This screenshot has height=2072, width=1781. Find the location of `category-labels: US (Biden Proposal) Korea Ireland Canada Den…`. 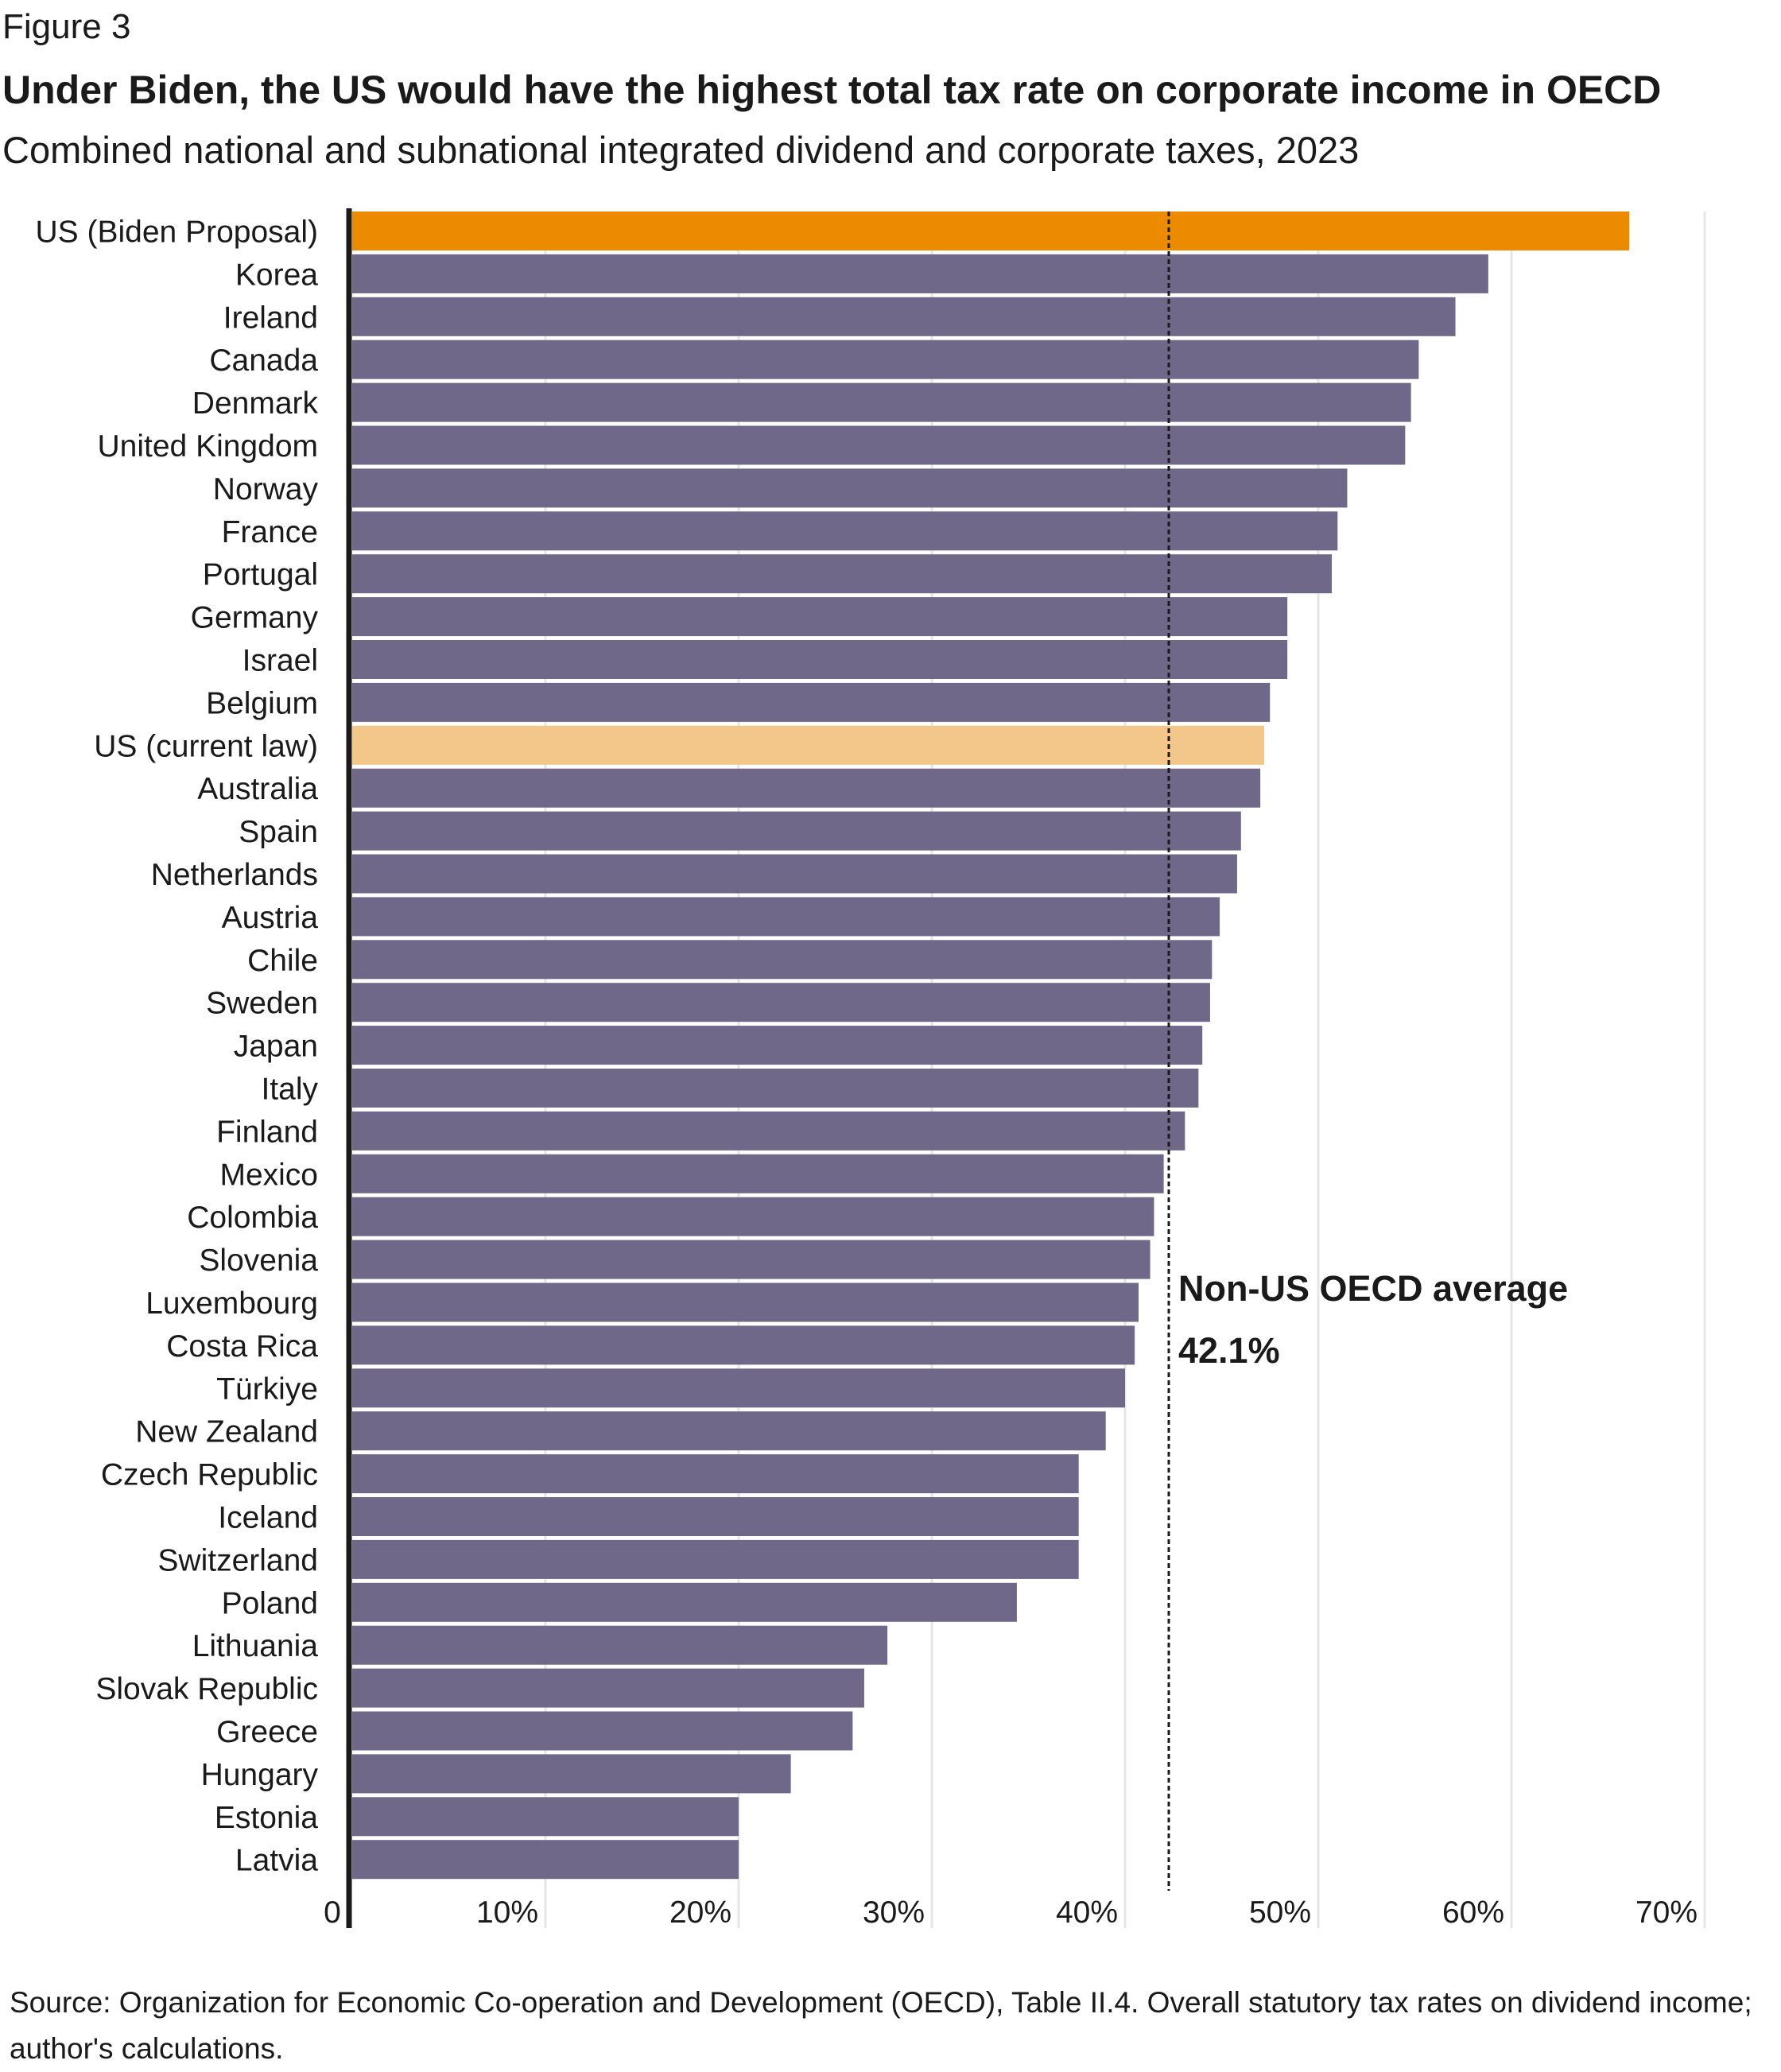

category-labels: US (Biden Proposal) Korea Ireland Canada Den… is located at coordinates (177, 1046).